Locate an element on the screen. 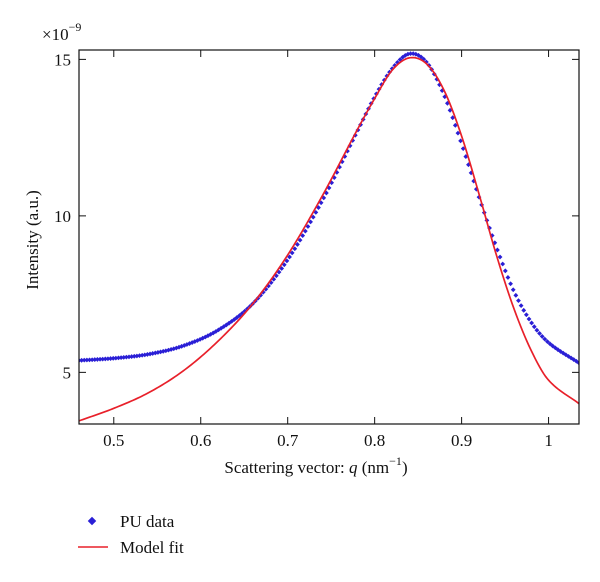 This screenshot has height=582, width=600. x-axis-label: Scattering vector: q (nm−1) is located at coordinates (315, 465).